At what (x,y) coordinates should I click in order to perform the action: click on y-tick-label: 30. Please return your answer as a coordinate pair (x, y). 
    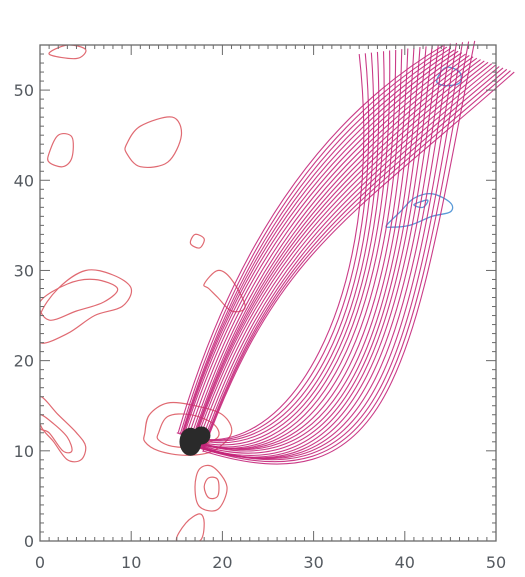
    Looking at the image, I should click on (24, 270).